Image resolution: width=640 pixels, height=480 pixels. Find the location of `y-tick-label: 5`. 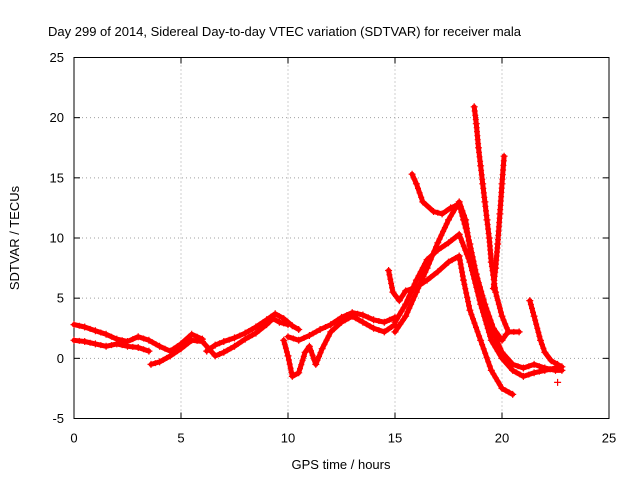

y-tick-label: 5 is located at coordinates (60, 298).